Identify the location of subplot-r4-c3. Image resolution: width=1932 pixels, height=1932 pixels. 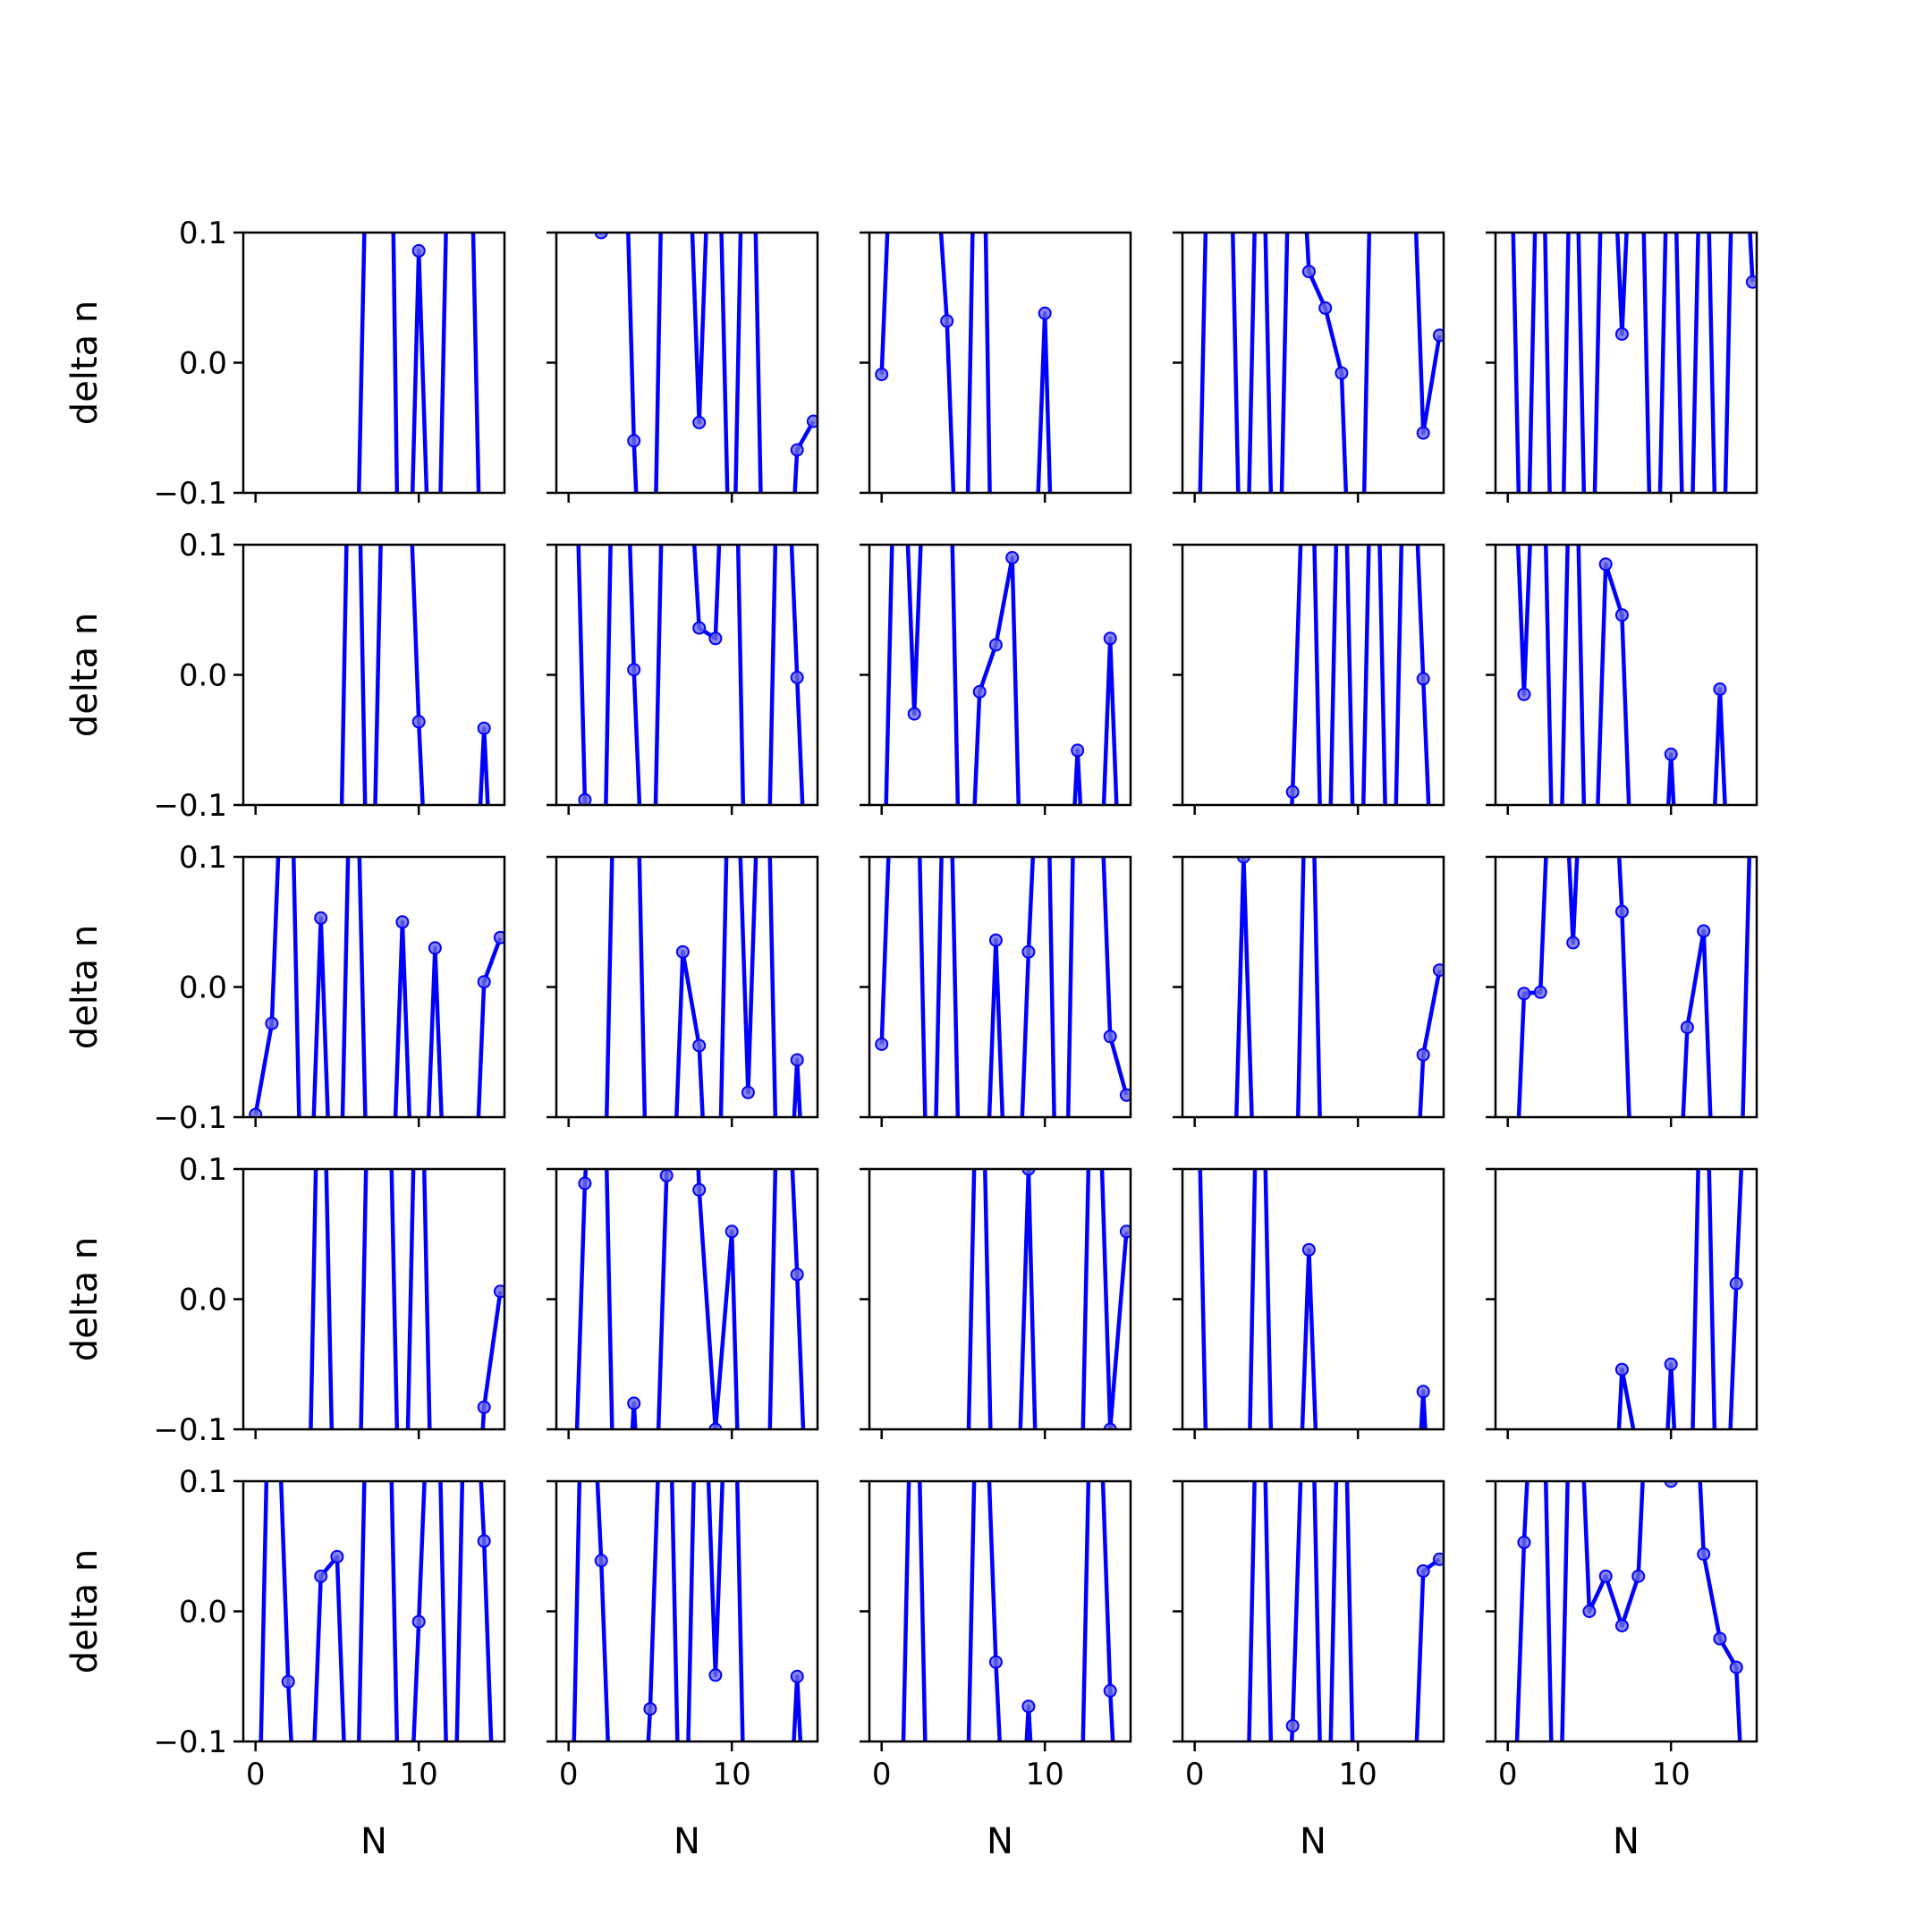
(996, 1303).